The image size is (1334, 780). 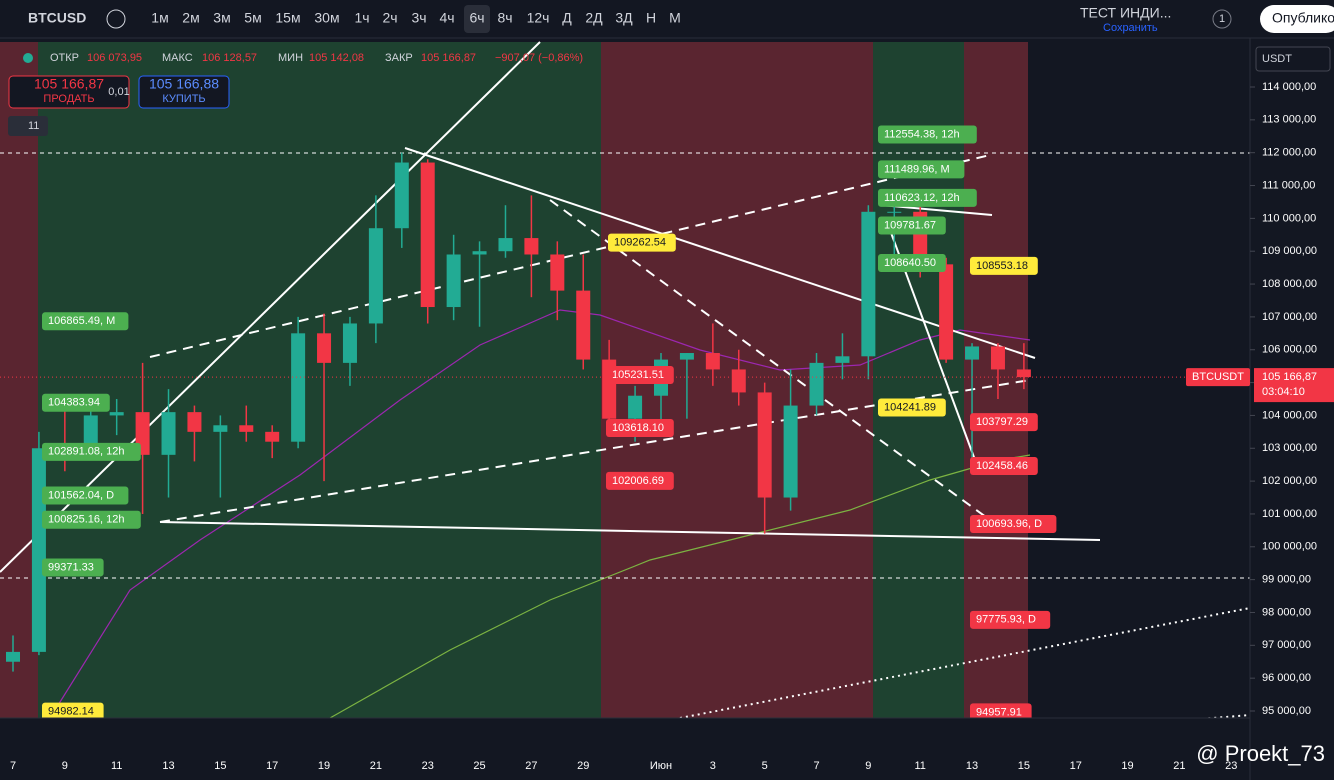 What do you see at coordinates (399, 58) in the screenshot?
I see `close-label: ЗАКР` at bounding box center [399, 58].